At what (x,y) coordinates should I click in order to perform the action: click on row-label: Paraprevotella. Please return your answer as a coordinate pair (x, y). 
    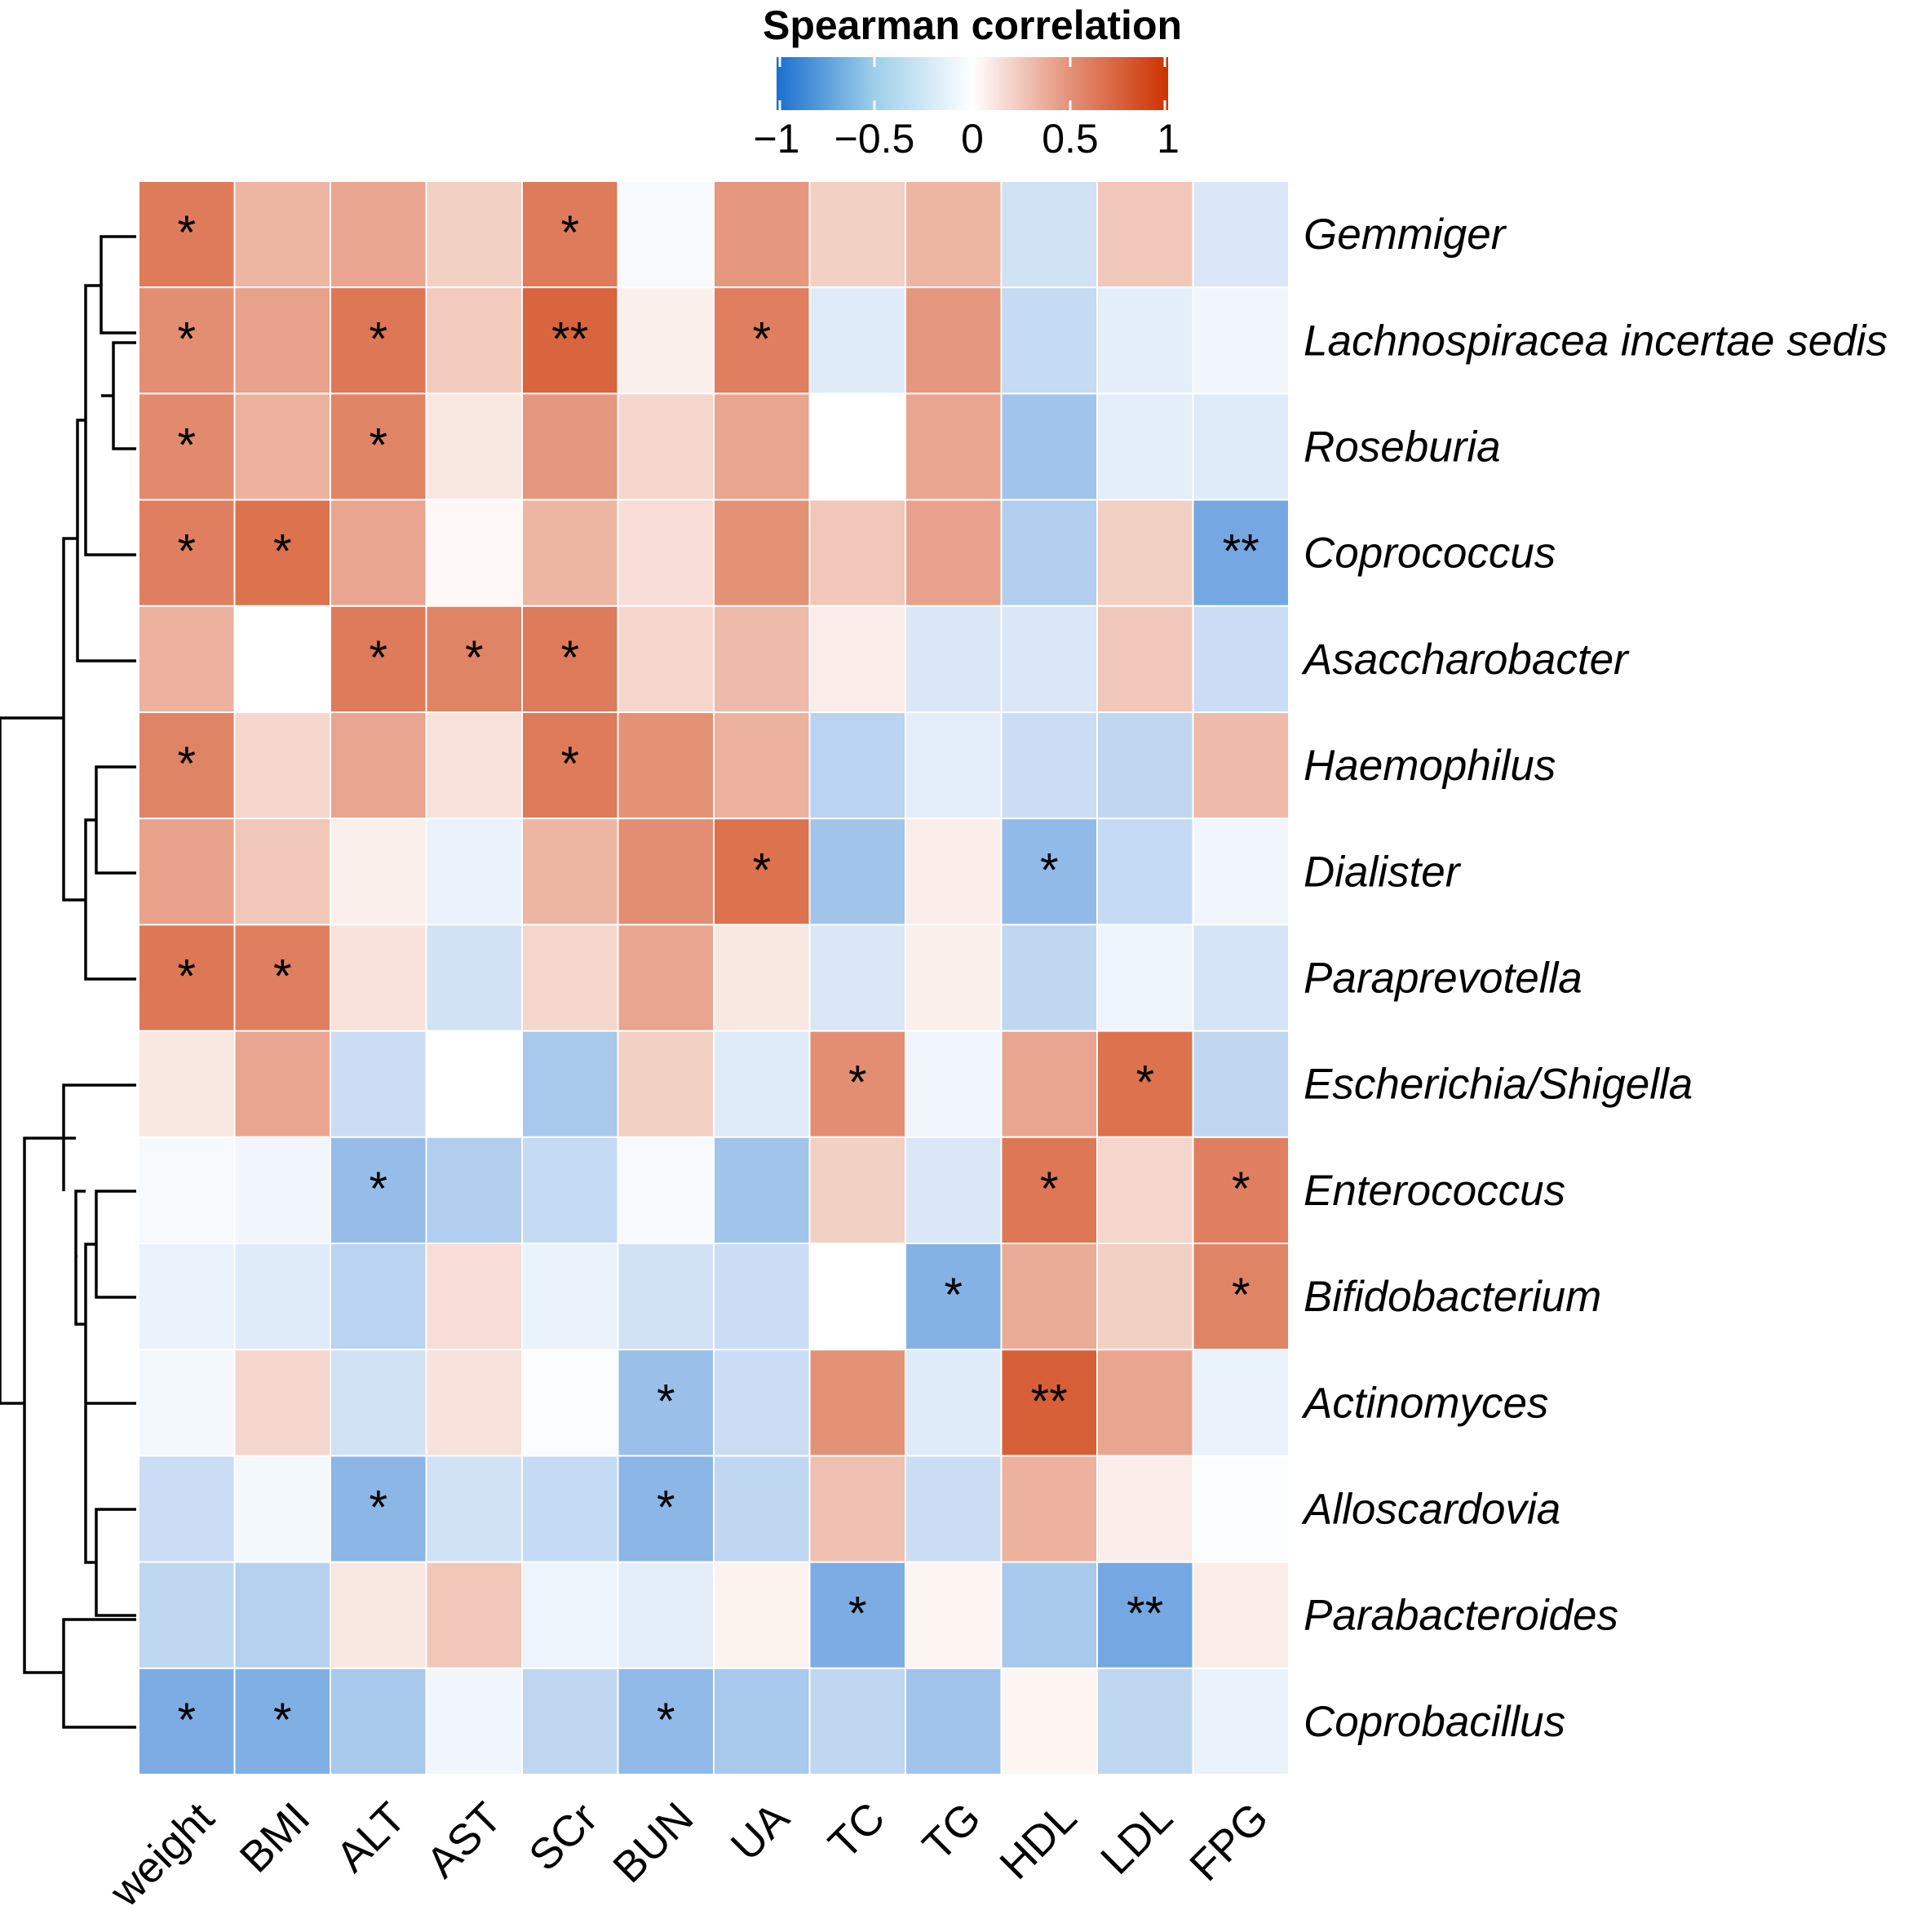
    Looking at the image, I should click on (1443, 979).